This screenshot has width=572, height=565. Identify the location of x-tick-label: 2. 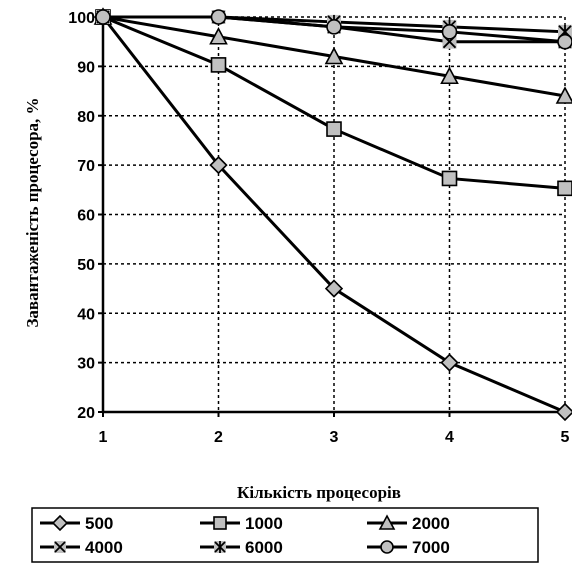
(218, 437).